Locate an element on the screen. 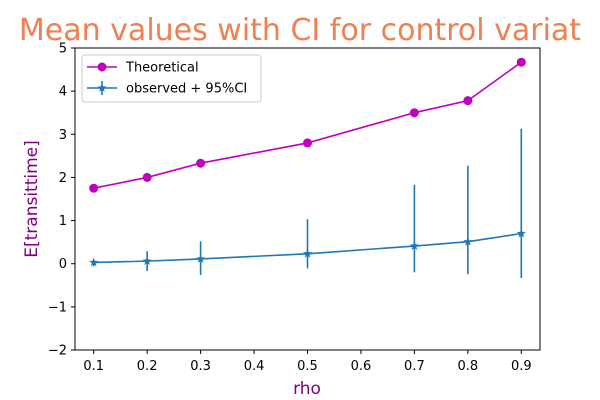 This screenshot has width=600, height=400. x-tick-label: 0.2 is located at coordinates (147, 366).